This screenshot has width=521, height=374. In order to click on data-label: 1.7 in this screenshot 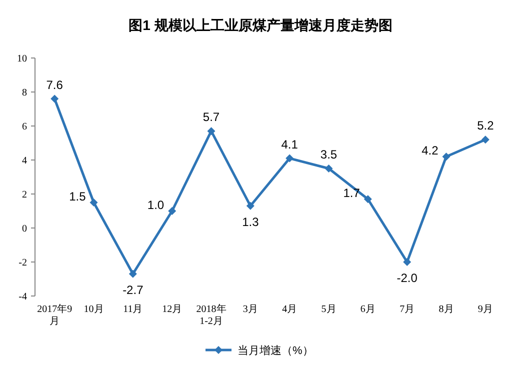, I will do `click(351, 193)`.